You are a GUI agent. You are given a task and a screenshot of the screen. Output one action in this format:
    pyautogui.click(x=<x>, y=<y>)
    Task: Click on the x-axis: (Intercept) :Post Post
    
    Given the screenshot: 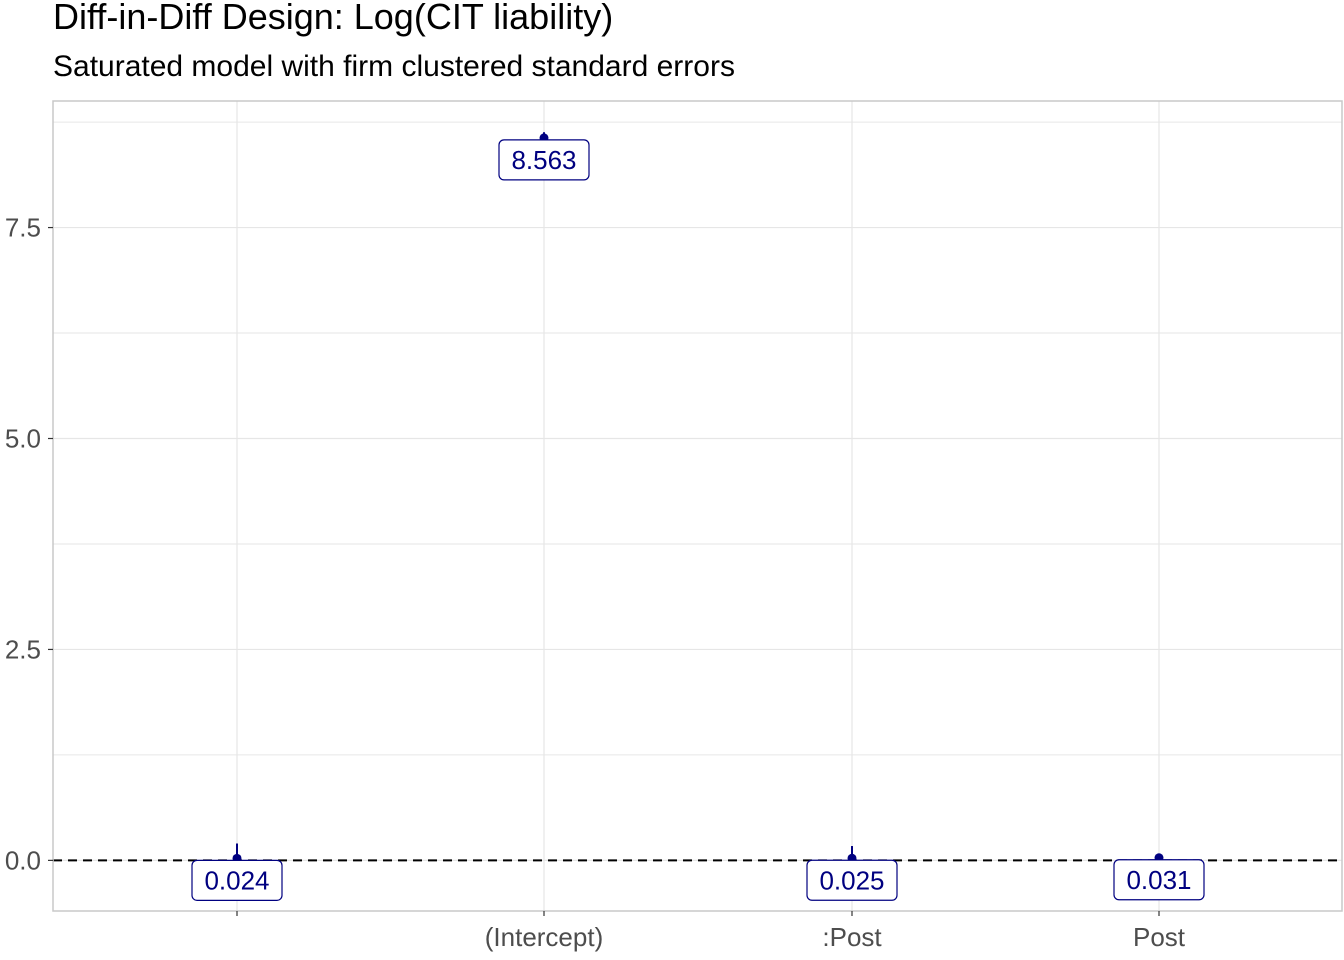 What is the action you would take?
    pyautogui.click(x=711, y=931)
    